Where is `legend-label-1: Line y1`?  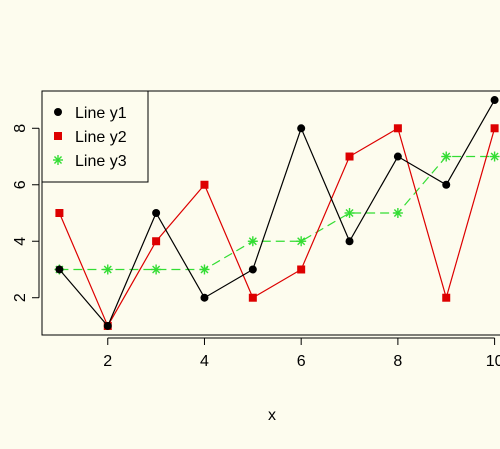
legend-label-1: Line y1 is located at coordinates (101, 113).